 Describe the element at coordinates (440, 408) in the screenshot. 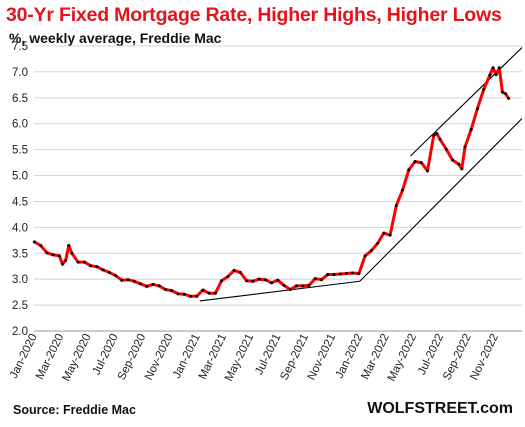

I see `brand-label: WOLFSTREET.com` at that location.